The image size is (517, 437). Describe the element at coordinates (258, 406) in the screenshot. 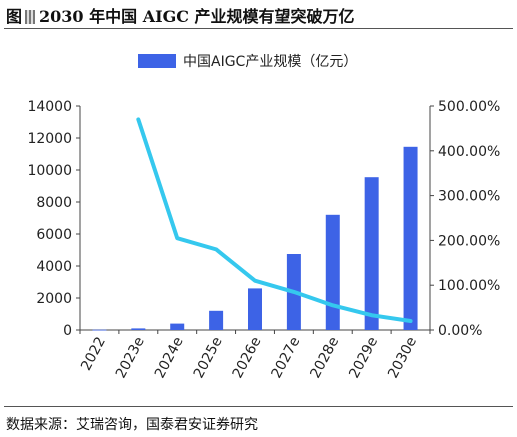

I see `bottom-divider` at that location.